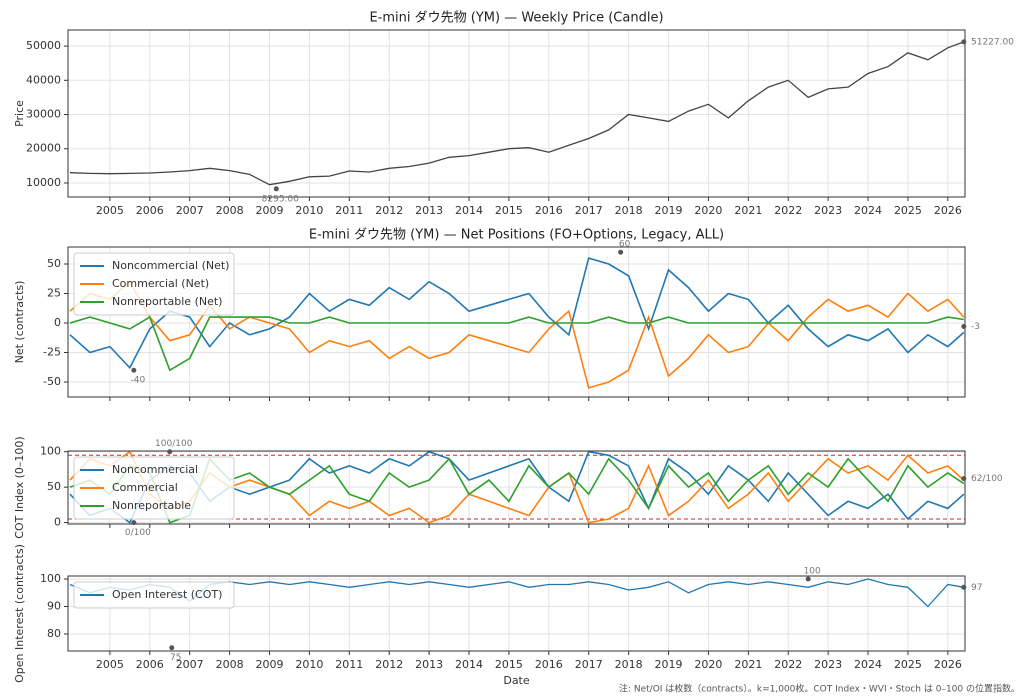  I want to click on legend-label: Commercial (Net), so click(160, 283).